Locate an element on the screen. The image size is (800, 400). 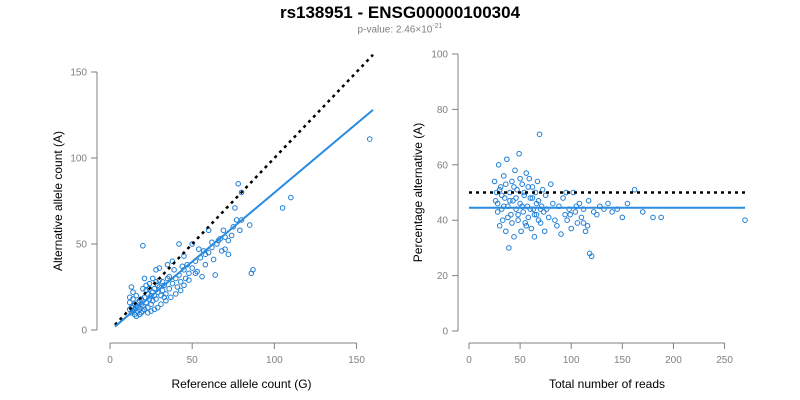
panel2-y-tick-label: 0 is located at coordinates (445, 332).